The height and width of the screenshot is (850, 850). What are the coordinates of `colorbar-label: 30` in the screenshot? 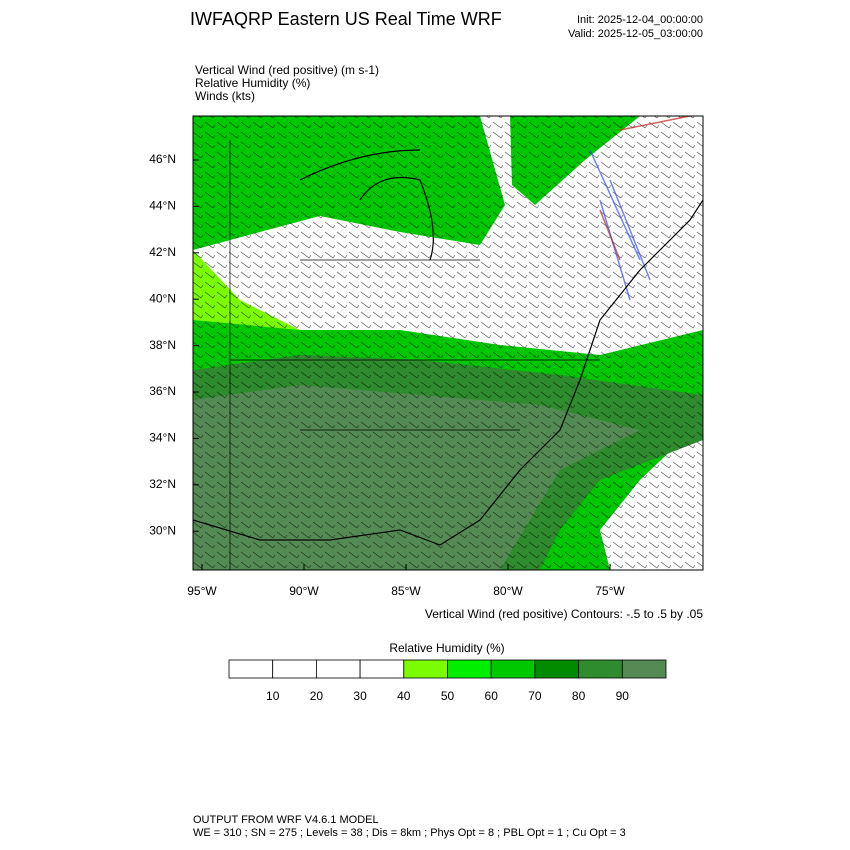 It's located at (360, 696).